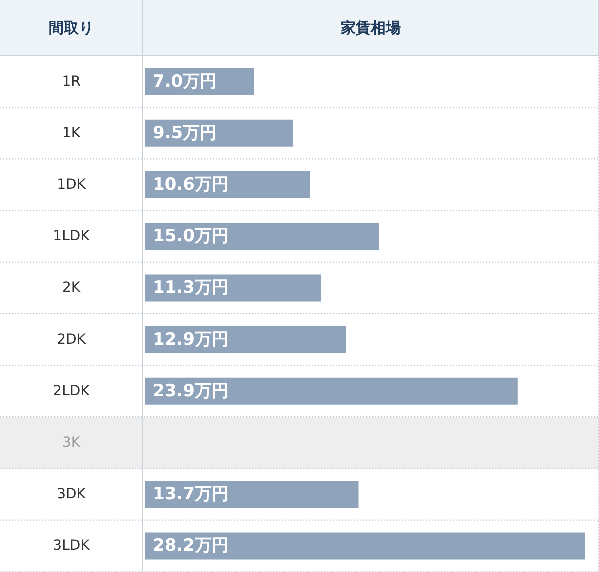  I want to click on y-tick-label: 1R, so click(72, 82).